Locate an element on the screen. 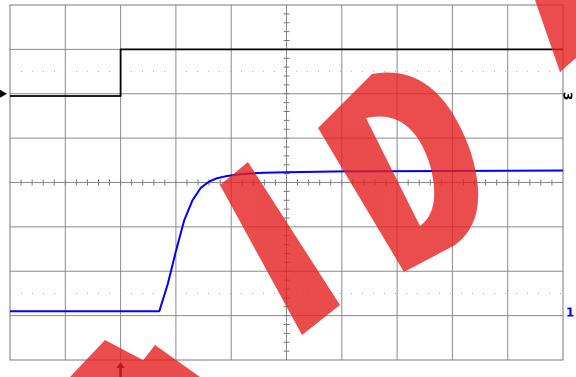 Image resolution: width=576 pixels, height=377 pixels. watermark-letter-d is located at coordinates (398, 172).